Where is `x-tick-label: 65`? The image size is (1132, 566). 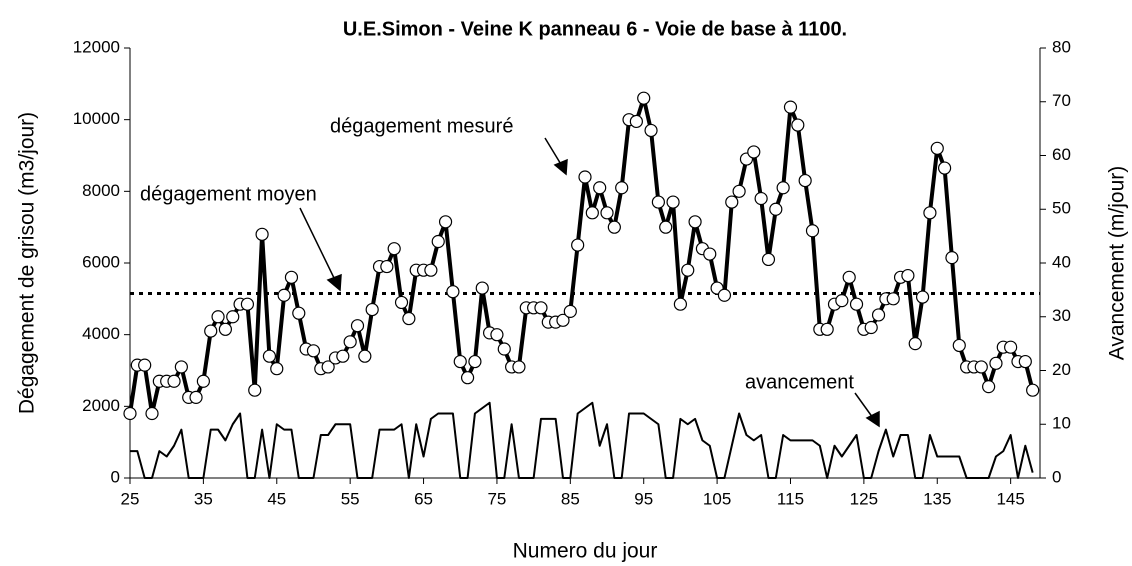
x-tick-label: 65 is located at coordinates (423, 498).